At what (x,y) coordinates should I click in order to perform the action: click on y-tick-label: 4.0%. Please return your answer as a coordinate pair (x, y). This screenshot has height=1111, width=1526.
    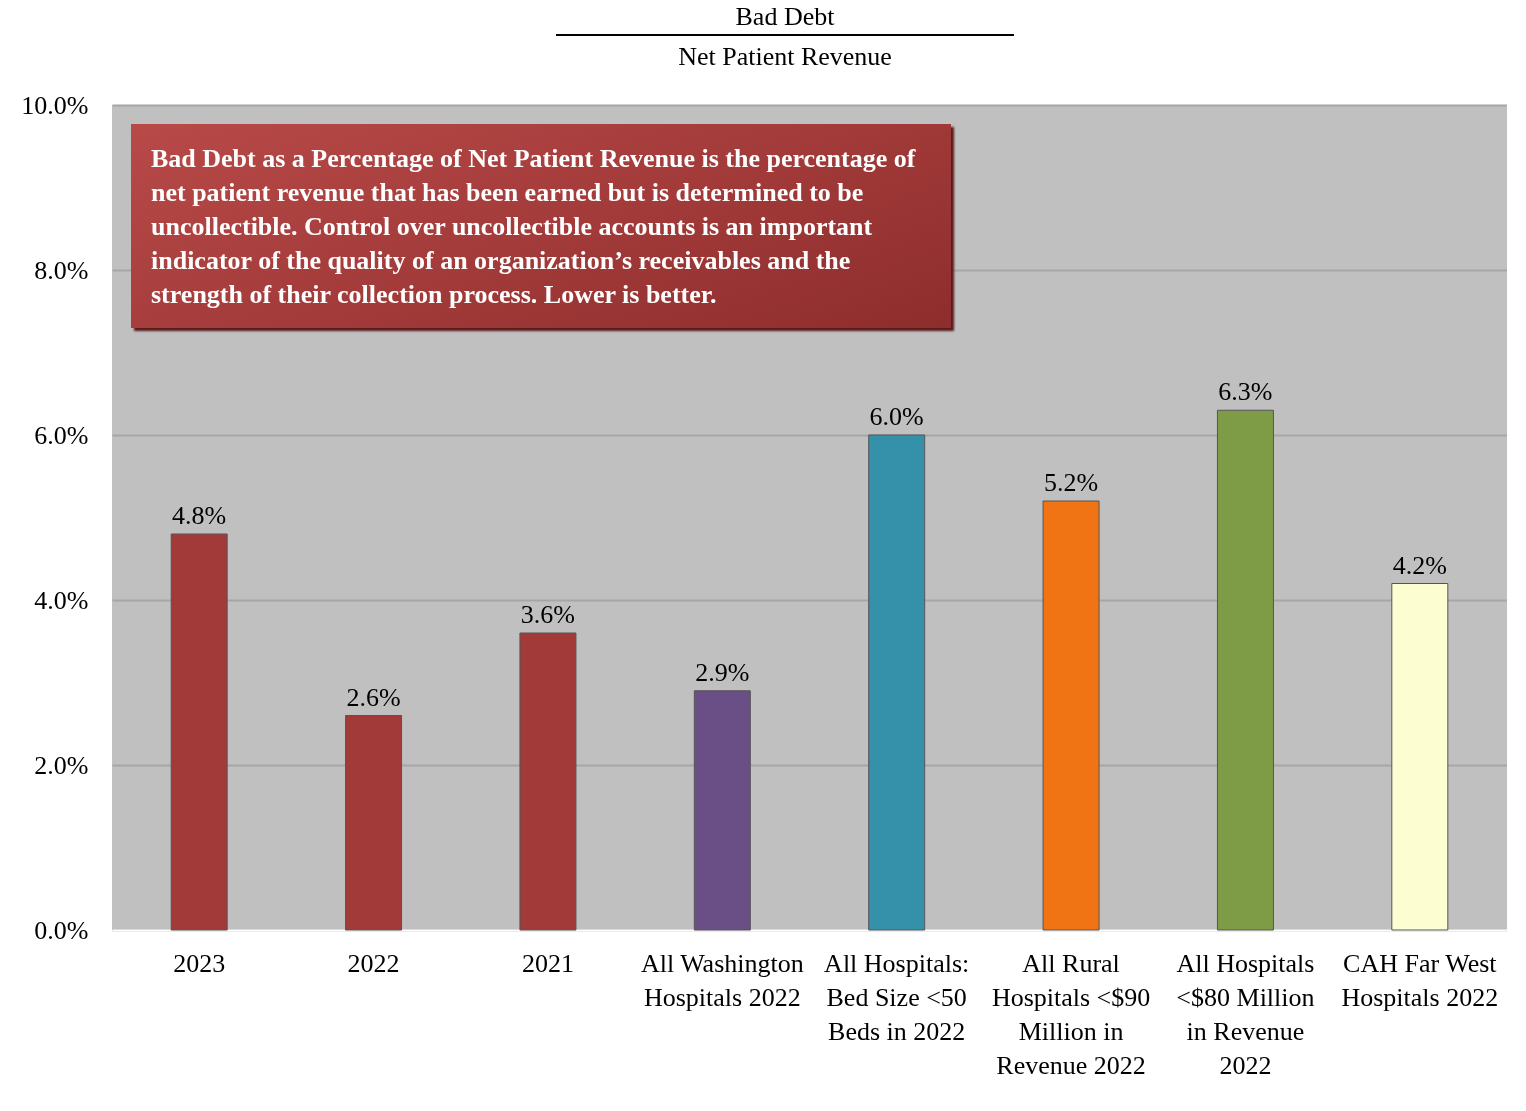
    Looking at the image, I should click on (61, 600).